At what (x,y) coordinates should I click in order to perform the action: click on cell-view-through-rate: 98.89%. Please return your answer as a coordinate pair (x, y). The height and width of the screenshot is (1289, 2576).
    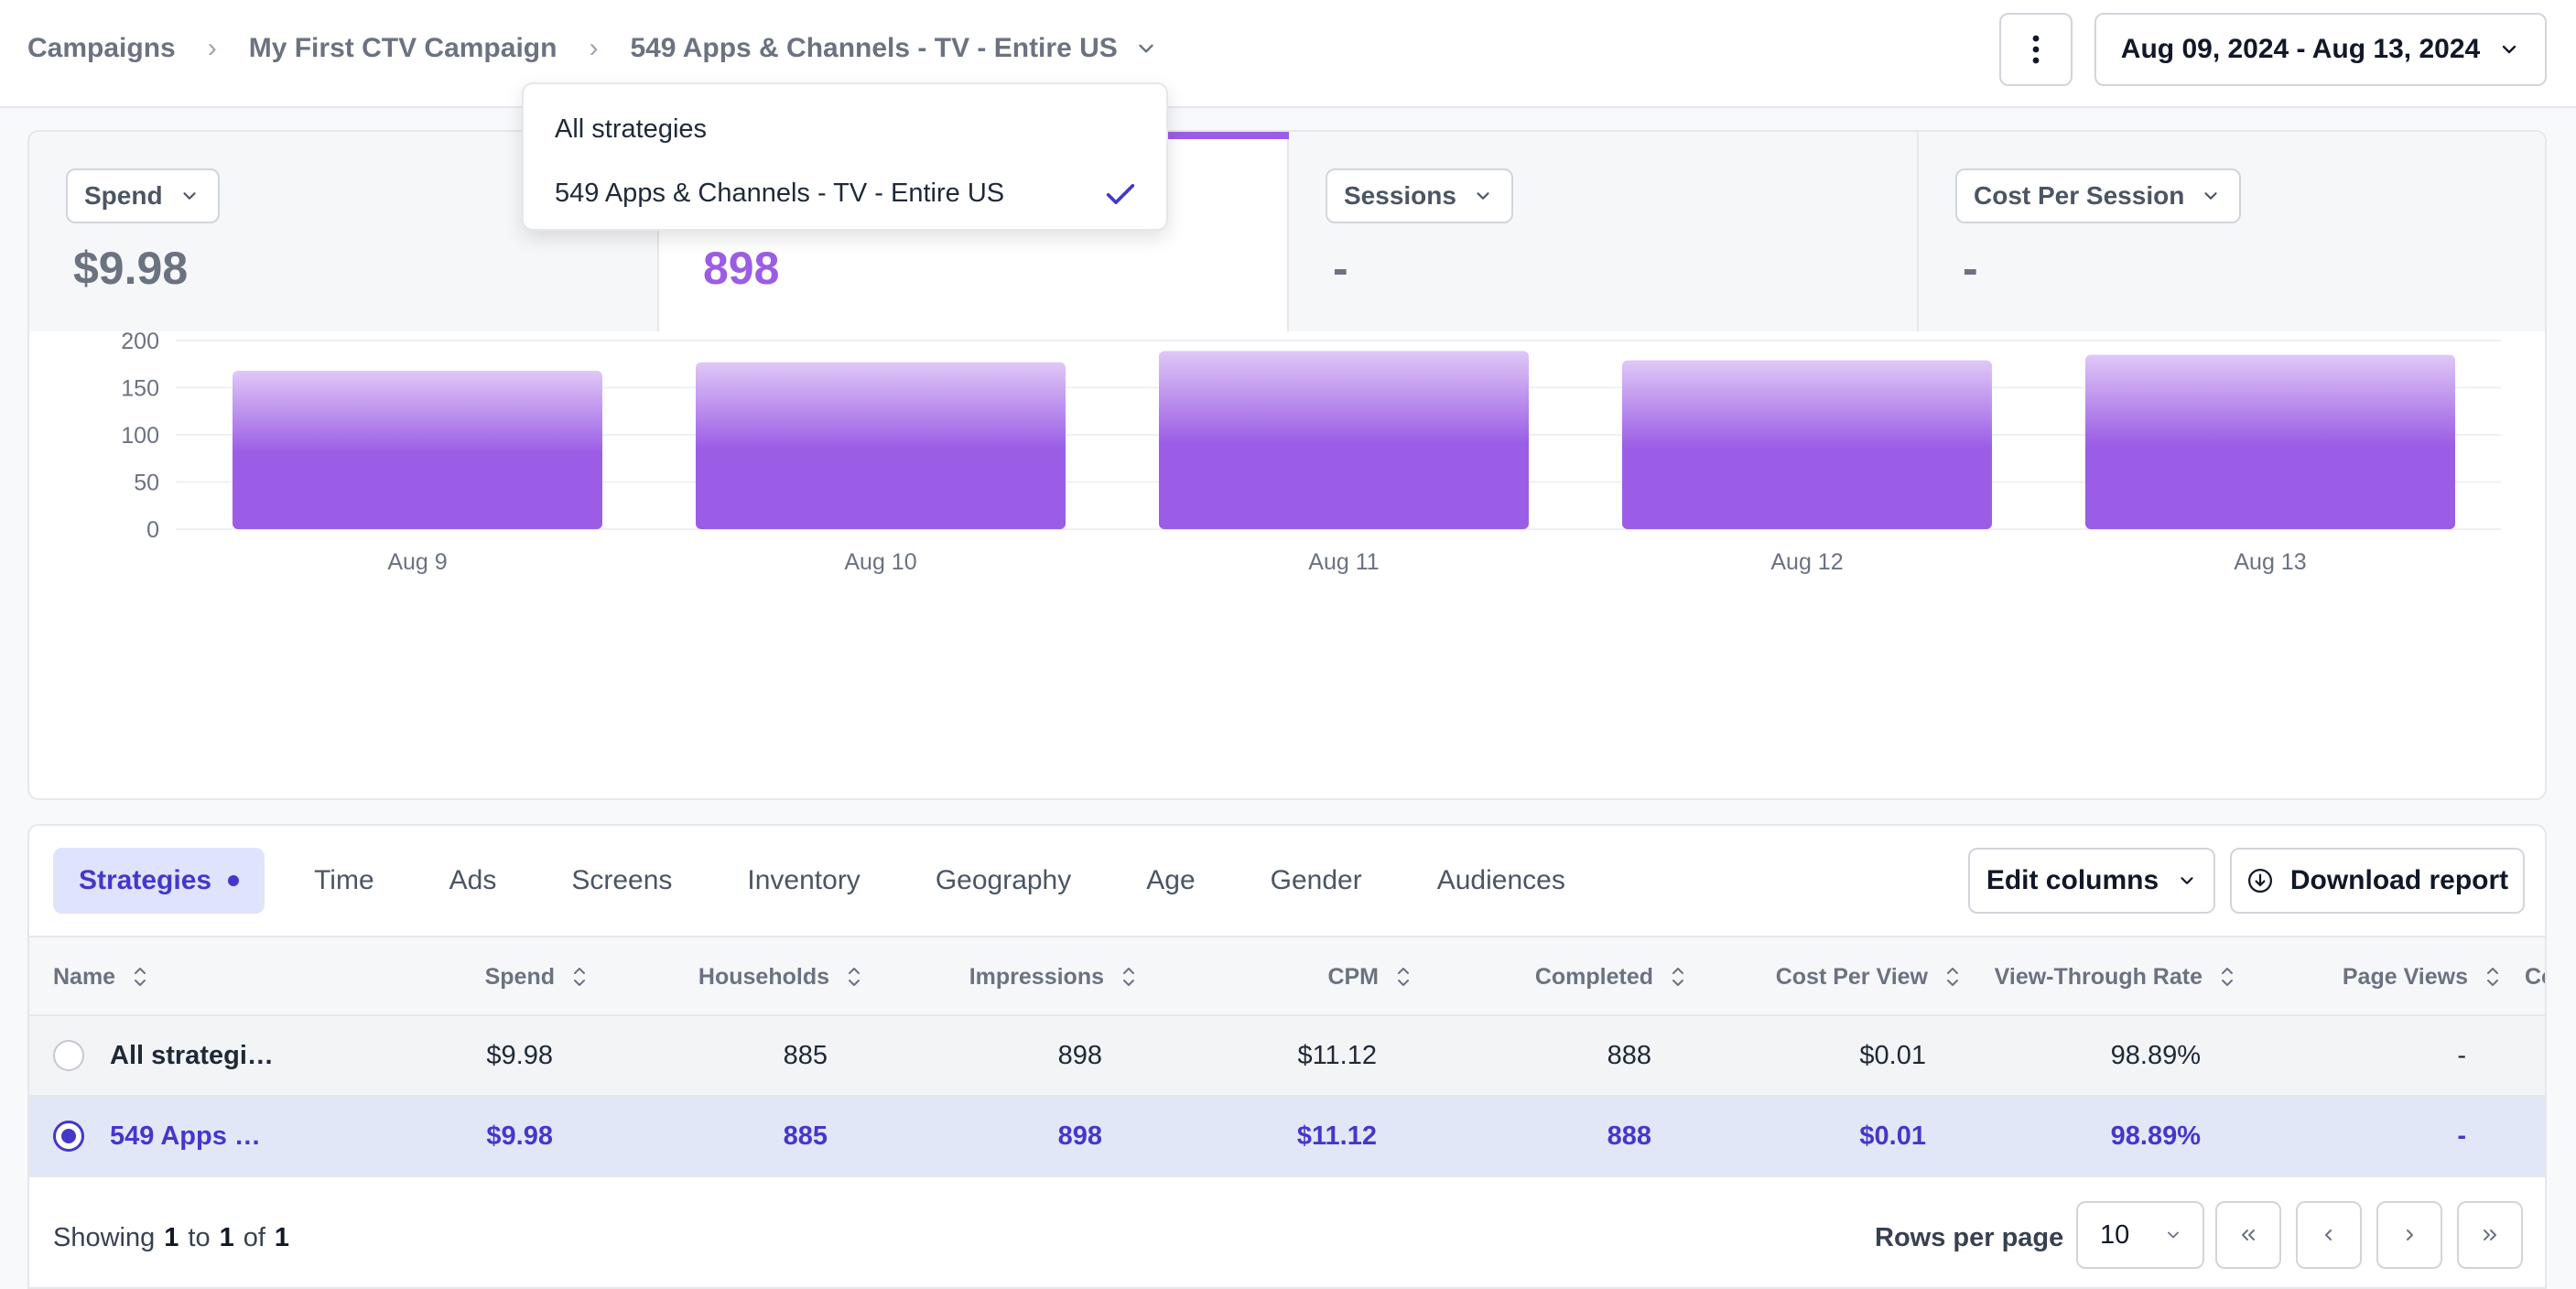
    Looking at the image, I should click on (2156, 1136).